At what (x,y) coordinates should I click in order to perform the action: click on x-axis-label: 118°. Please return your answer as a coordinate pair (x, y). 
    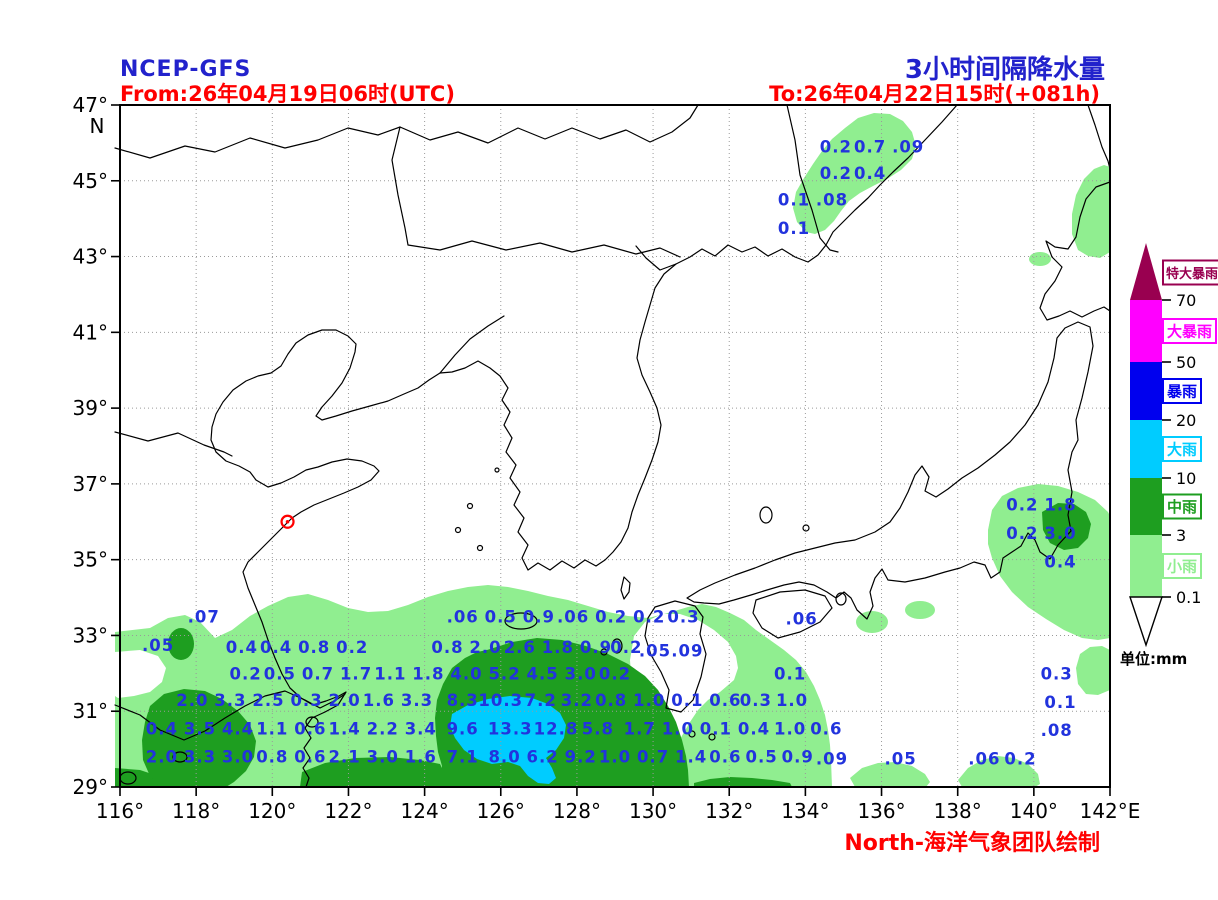
    Looking at the image, I should click on (196, 811).